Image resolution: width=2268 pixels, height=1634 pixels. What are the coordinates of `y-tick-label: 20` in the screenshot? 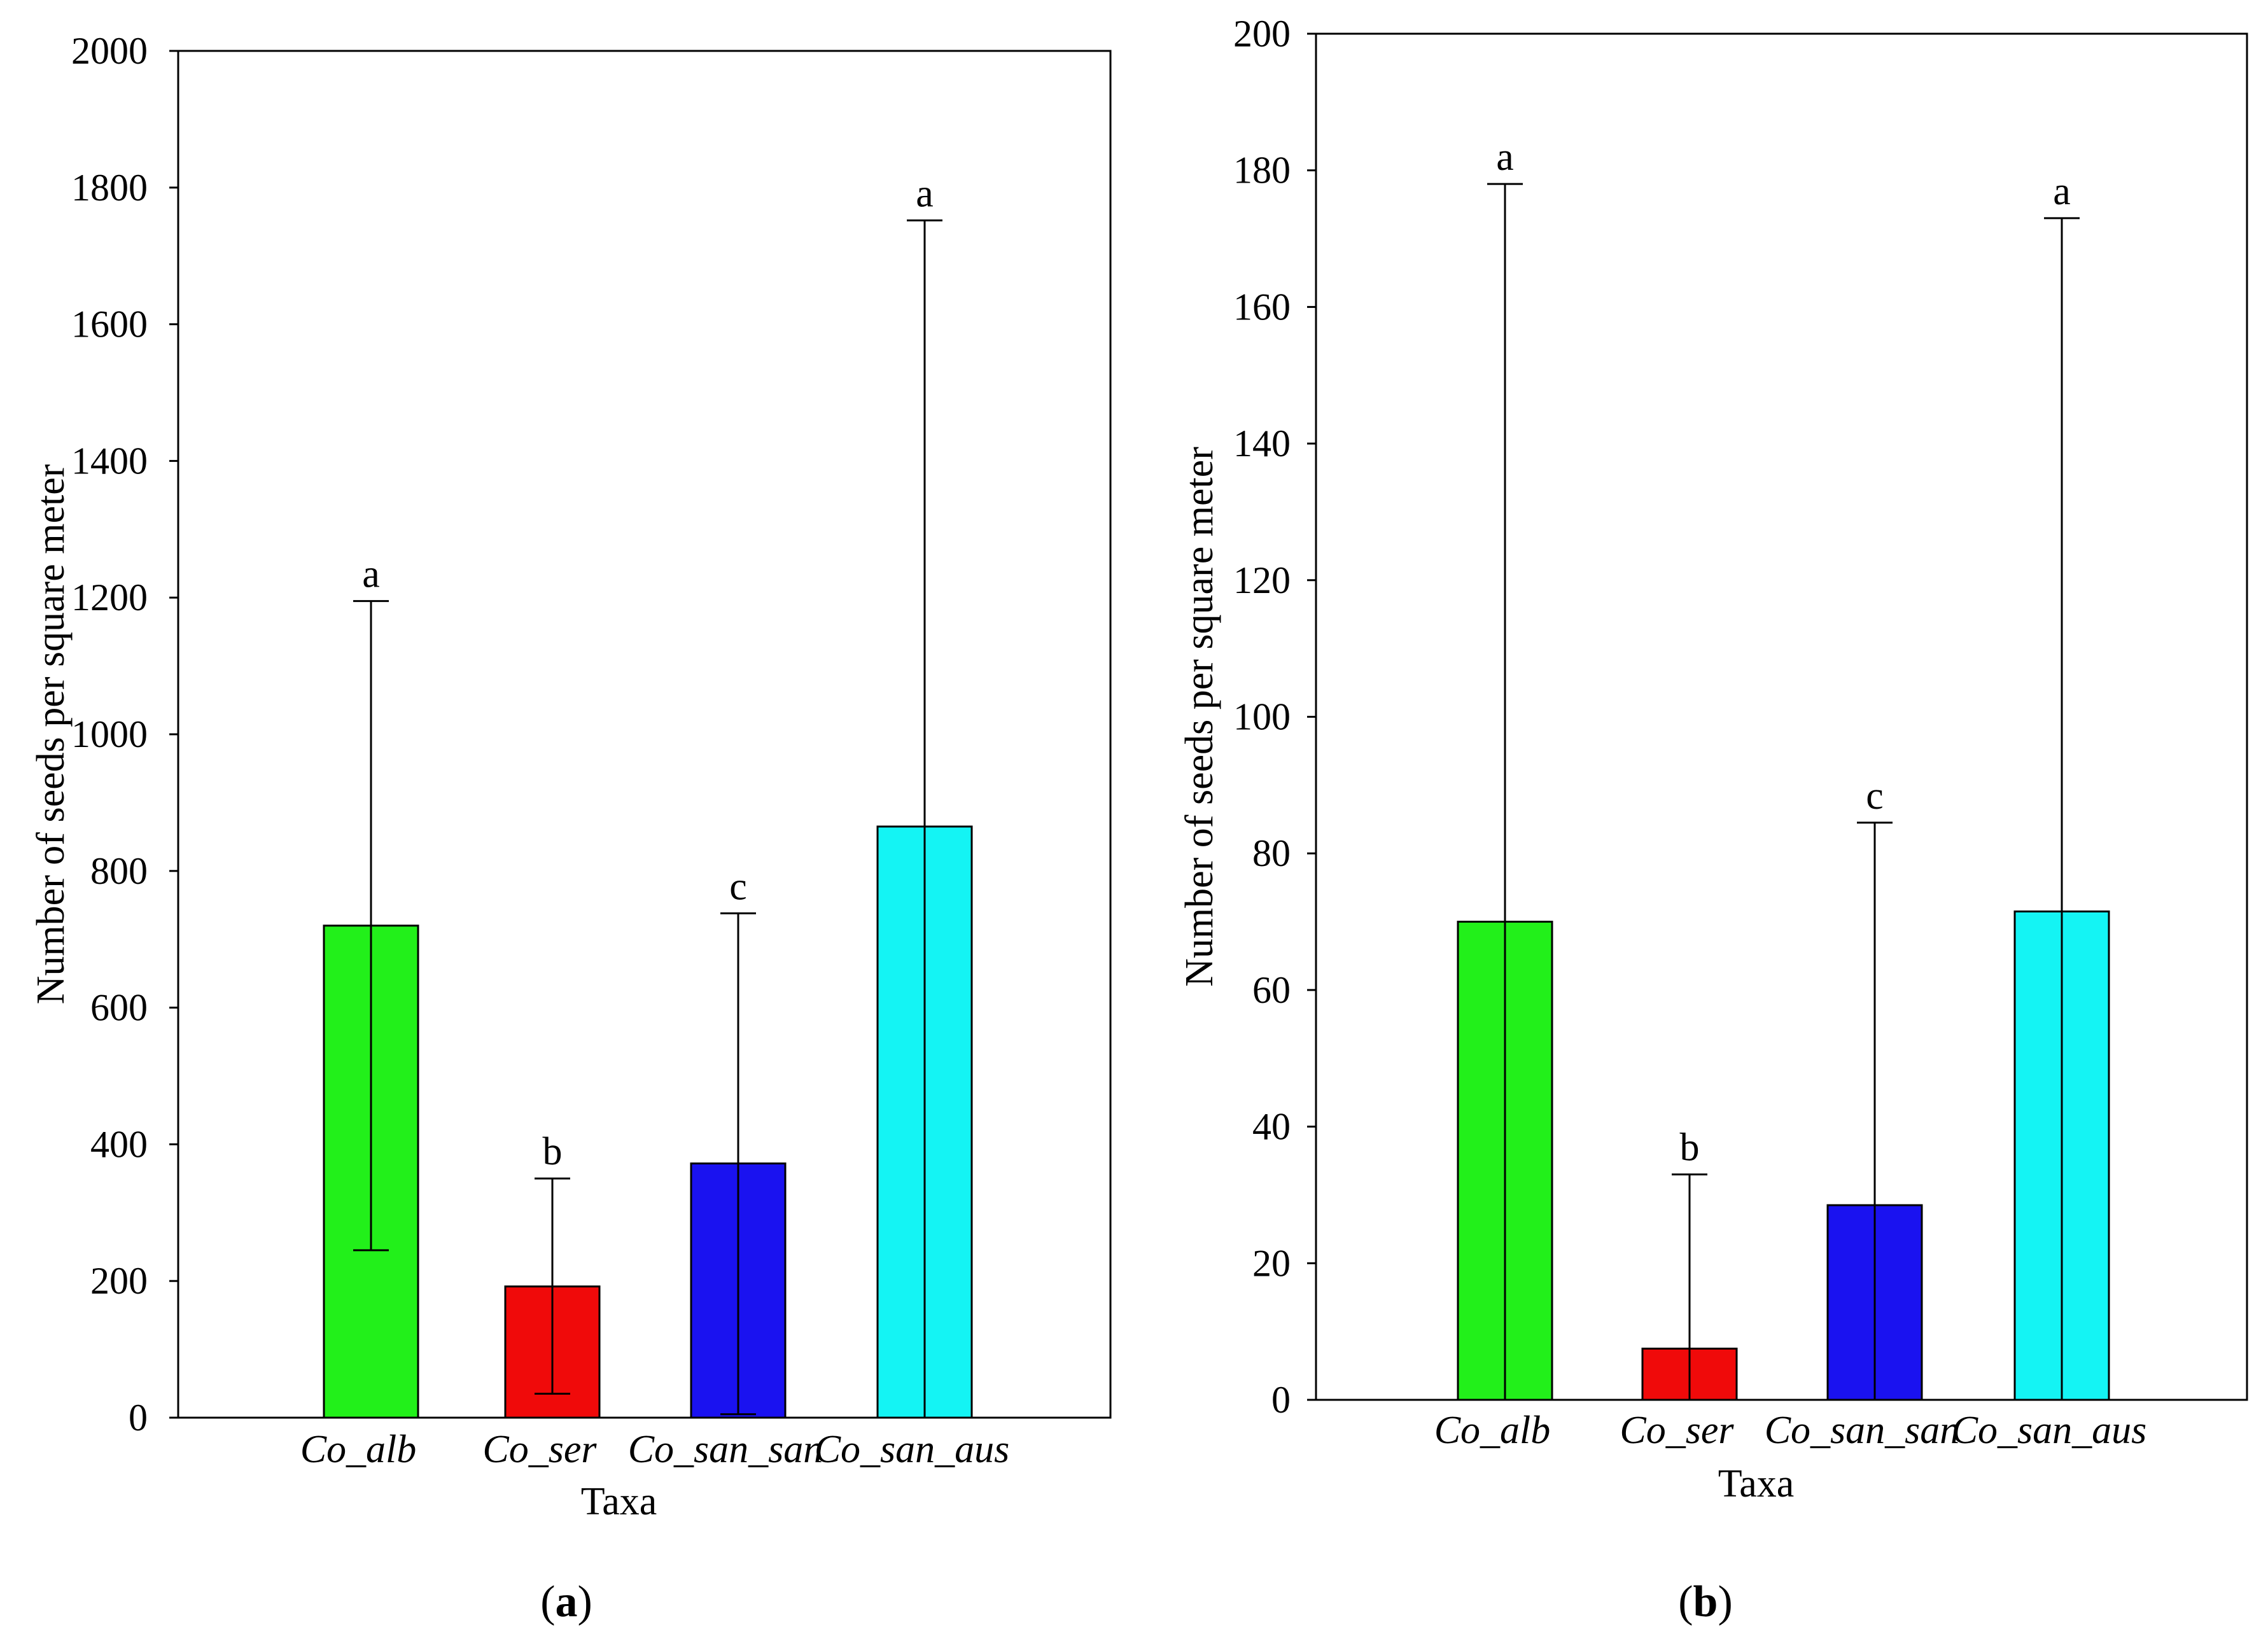 It's located at (1271, 1263).